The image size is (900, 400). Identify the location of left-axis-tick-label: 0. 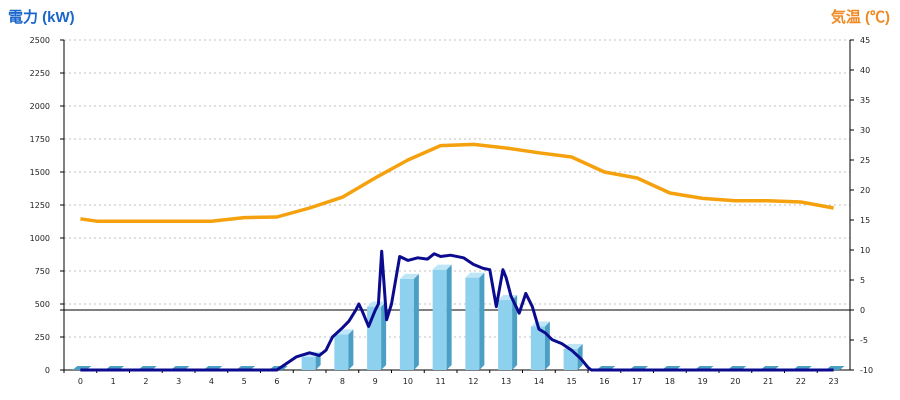
(47, 370).